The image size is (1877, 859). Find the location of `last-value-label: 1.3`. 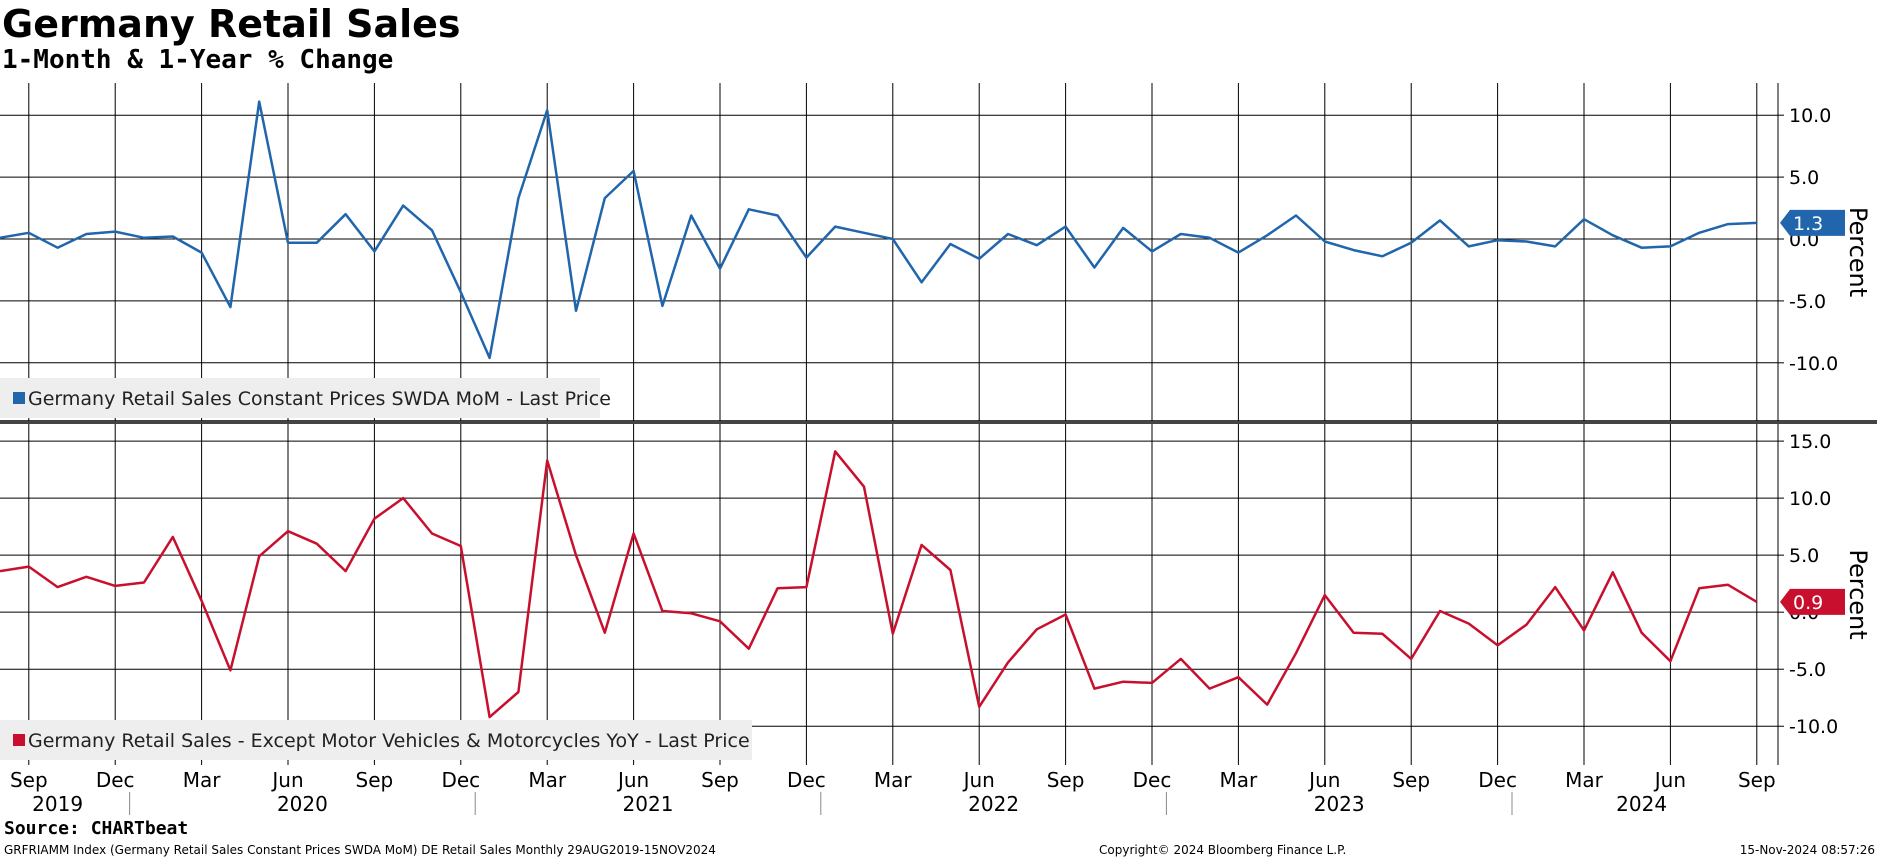

last-value-label: 1.3 is located at coordinates (1808, 224).